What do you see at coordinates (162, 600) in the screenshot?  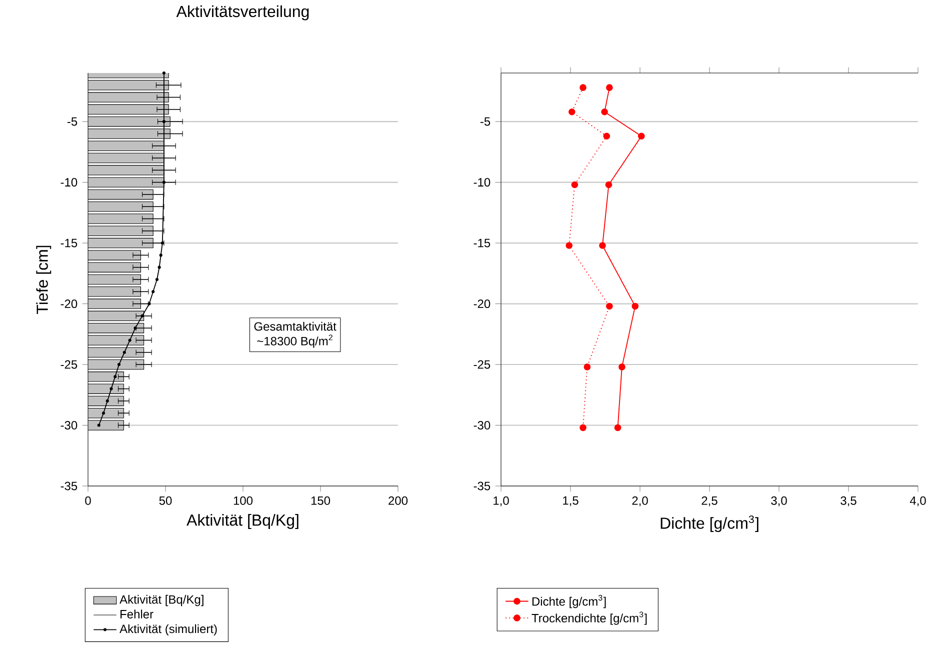 I see `legend-label: Aktivität [Bq/Kg]` at bounding box center [162, 600].